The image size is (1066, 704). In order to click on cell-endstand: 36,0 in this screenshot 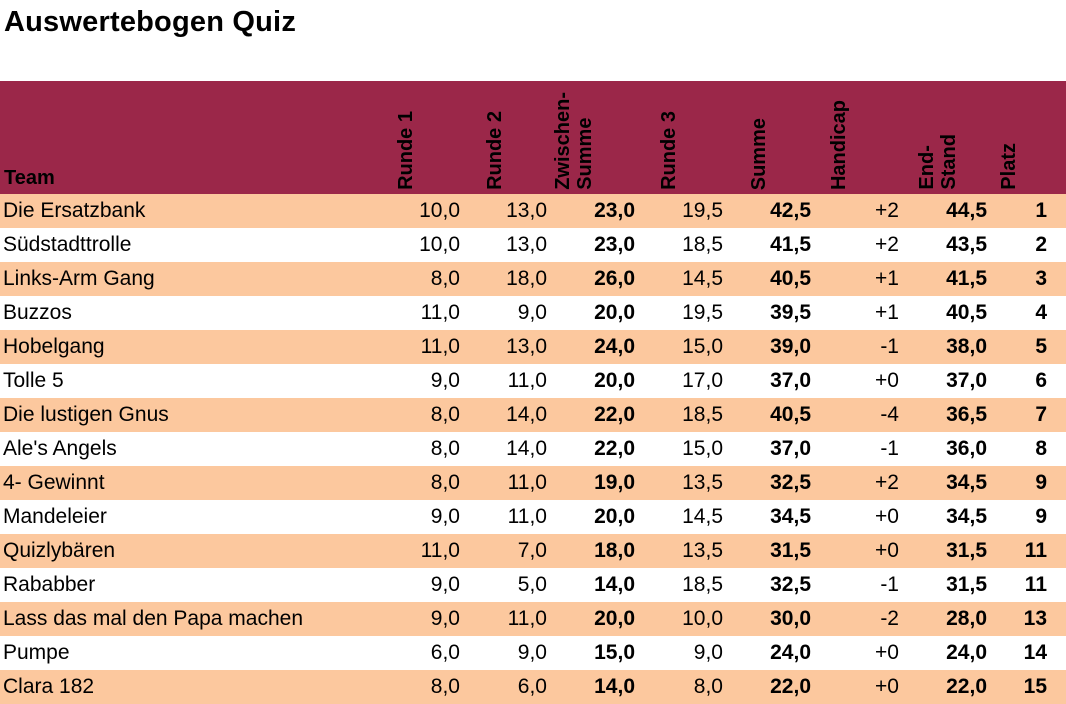, I will do `click(966, 448)`.